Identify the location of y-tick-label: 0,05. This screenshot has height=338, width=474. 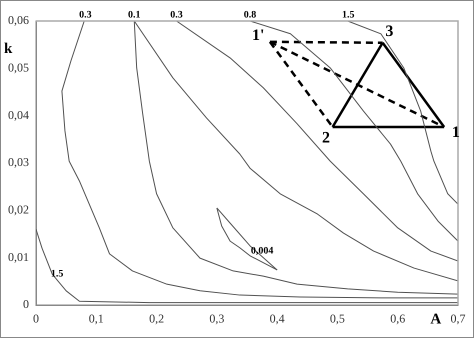
(18, 67).